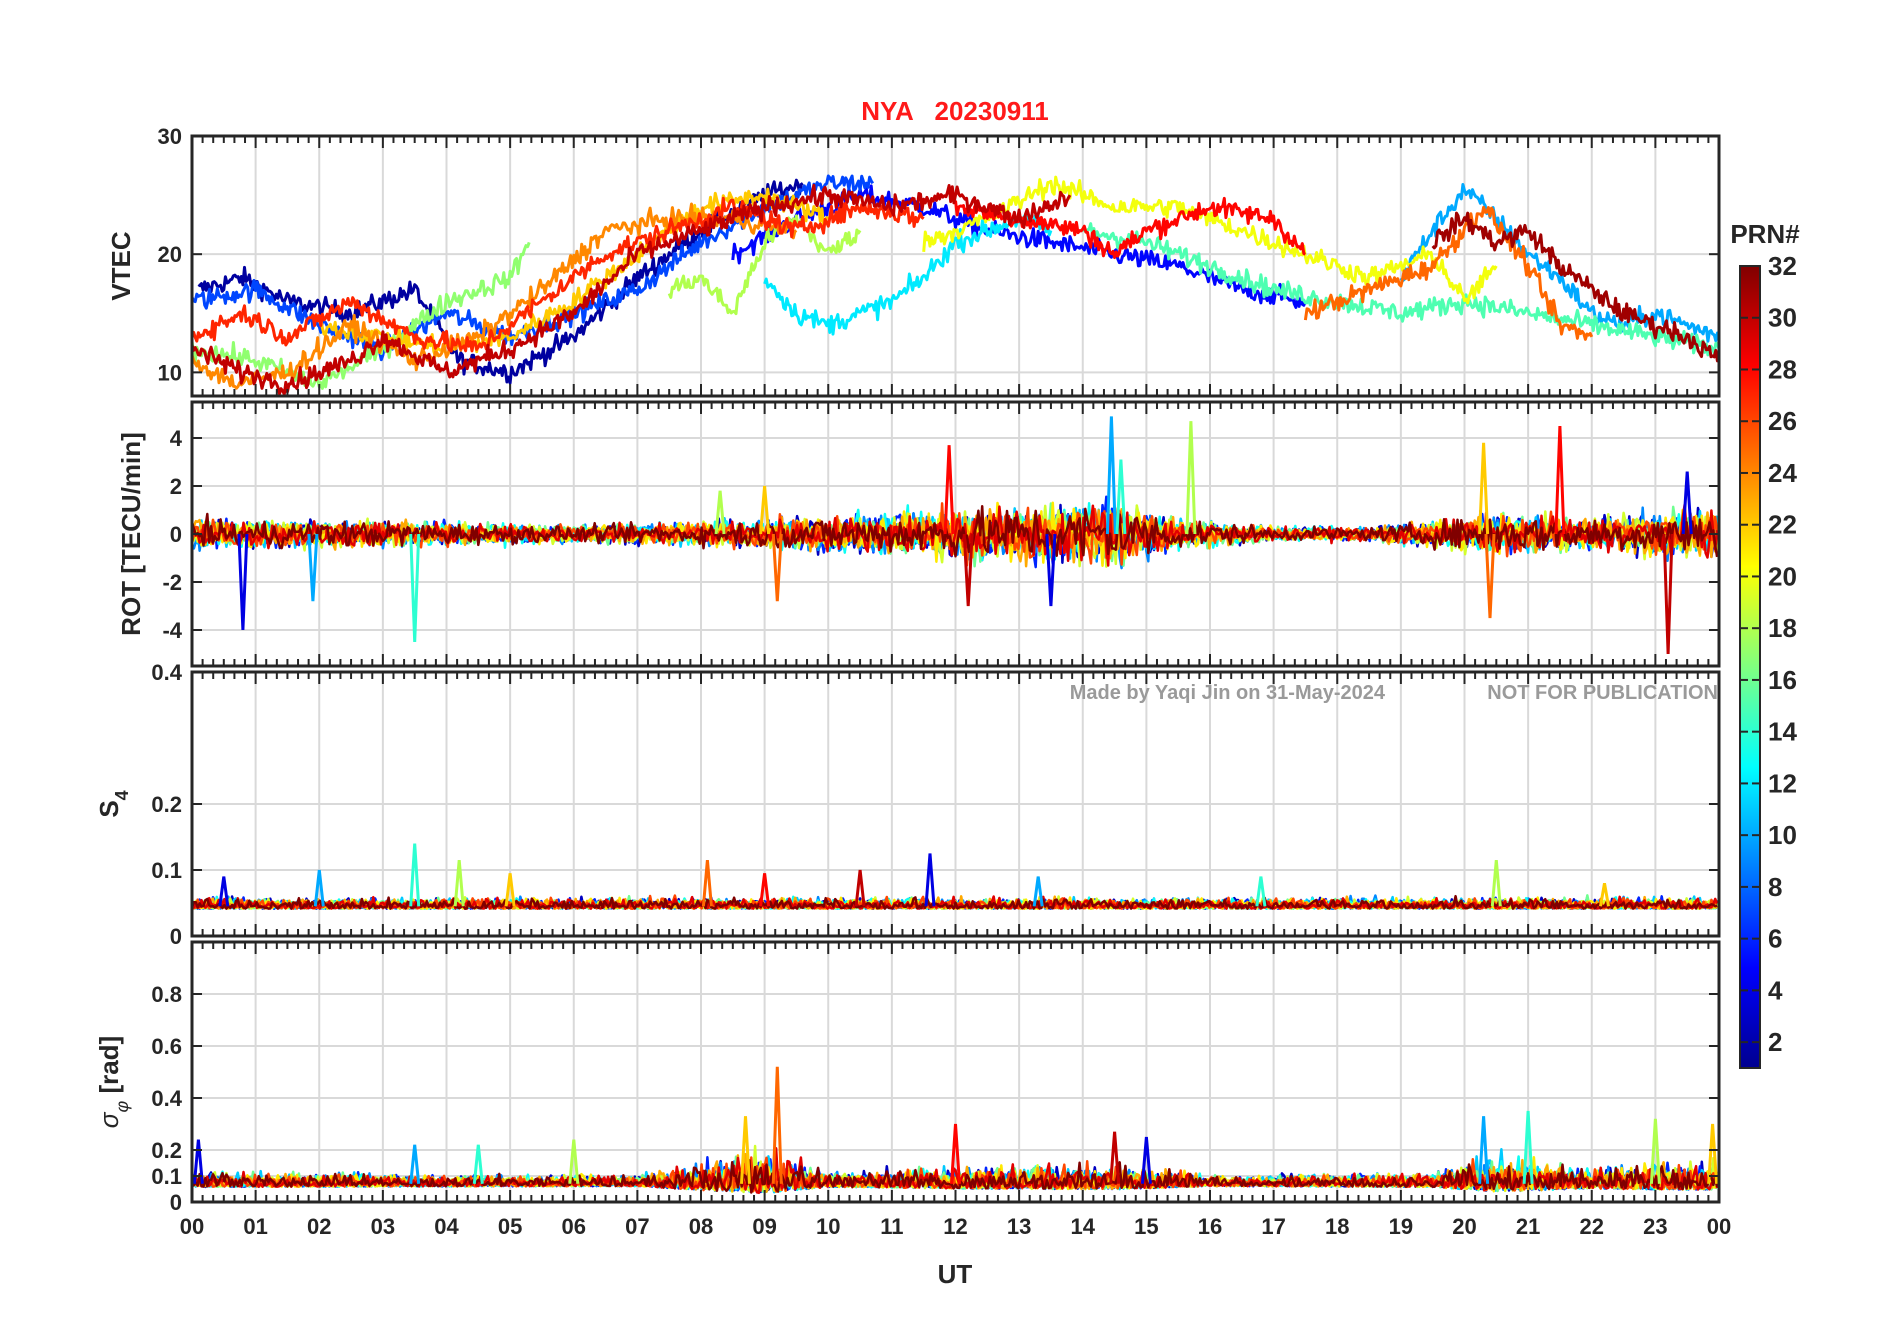 The image size is (1902, 1330). I want to click on x-tick-label: 04, so click(446, 1226).